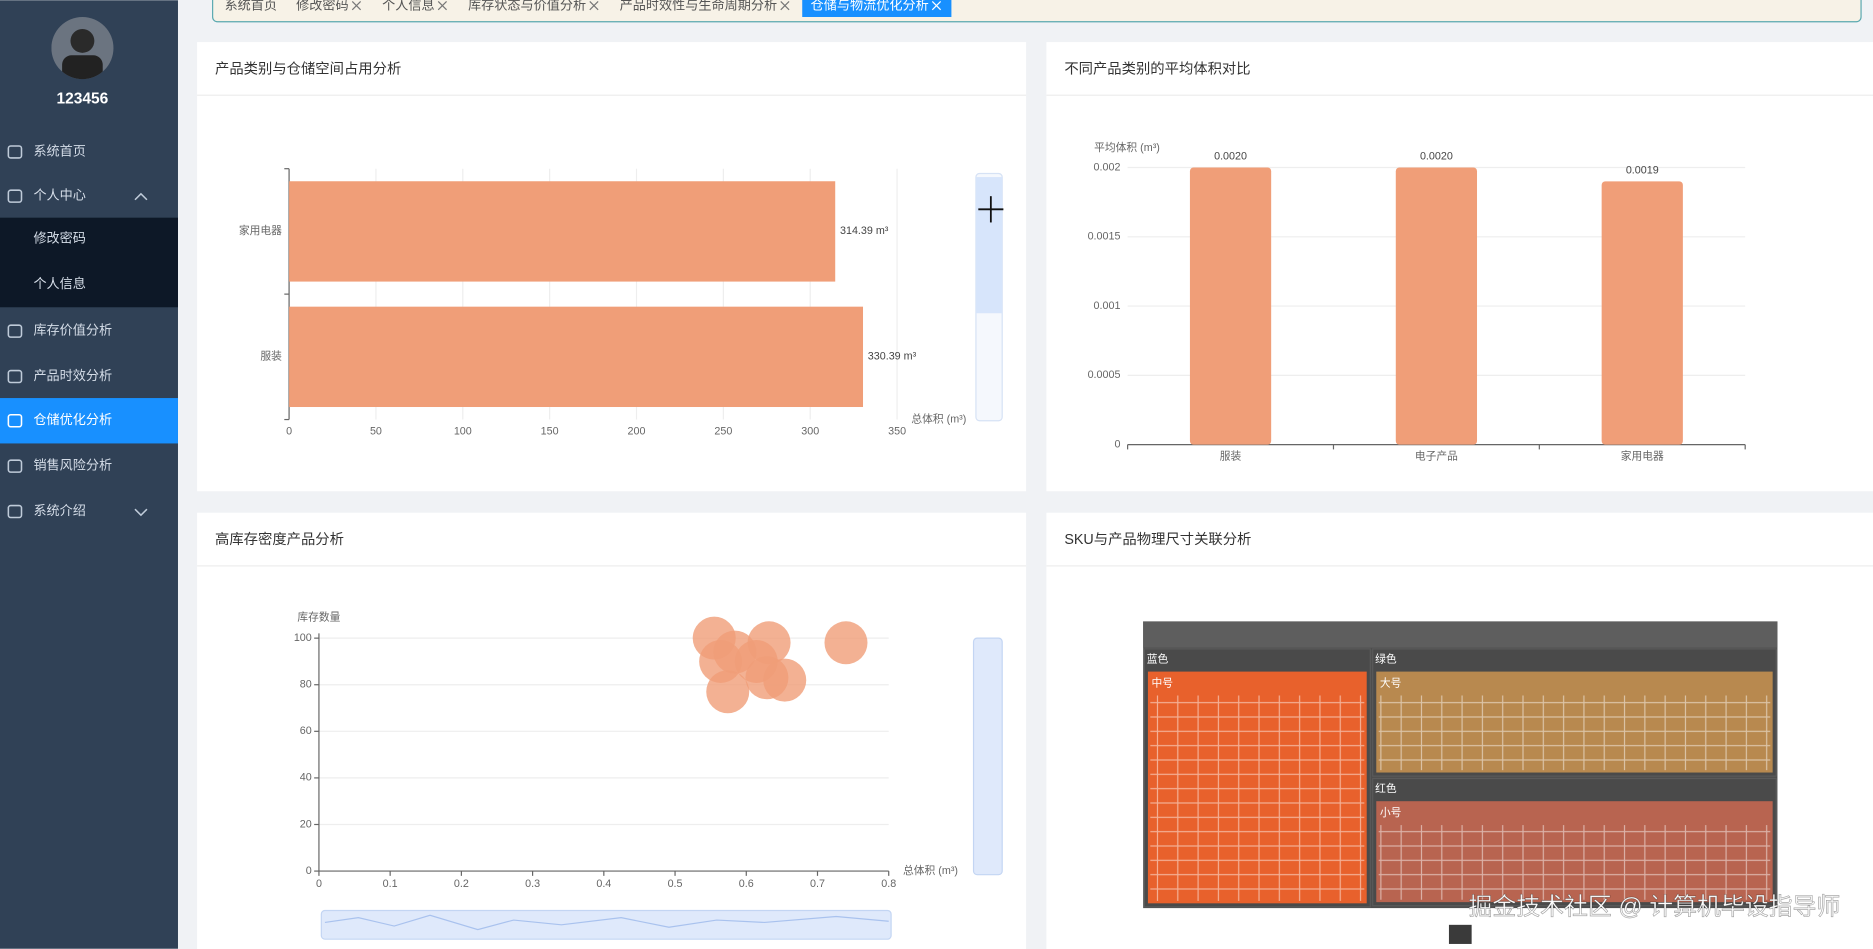 This screenshot has height=949, width=1873. What do you see at coordinates (1107, 167) in the screenshot?
I see `y-tick-label: 0.002` at bounding box center [1107, 167].